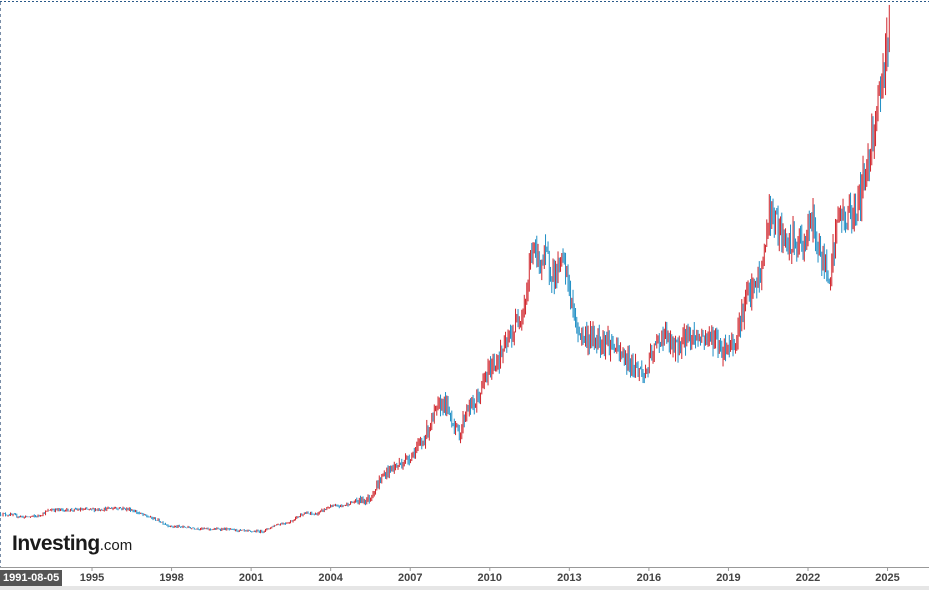 The width and height of the screenshot is (929, 590). Describe the element at coordinates (808, 578) in the screenshot. I see `x-tick-label-2022: 2022` at that location.